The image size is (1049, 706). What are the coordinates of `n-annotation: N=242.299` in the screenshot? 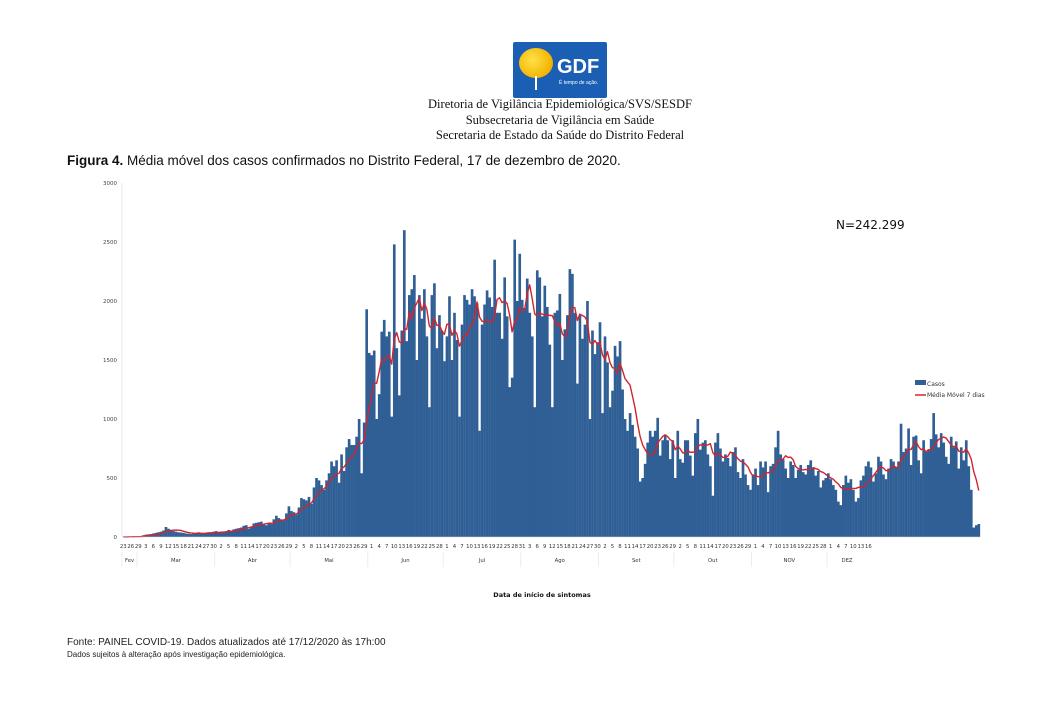 It's located at (870, 225).